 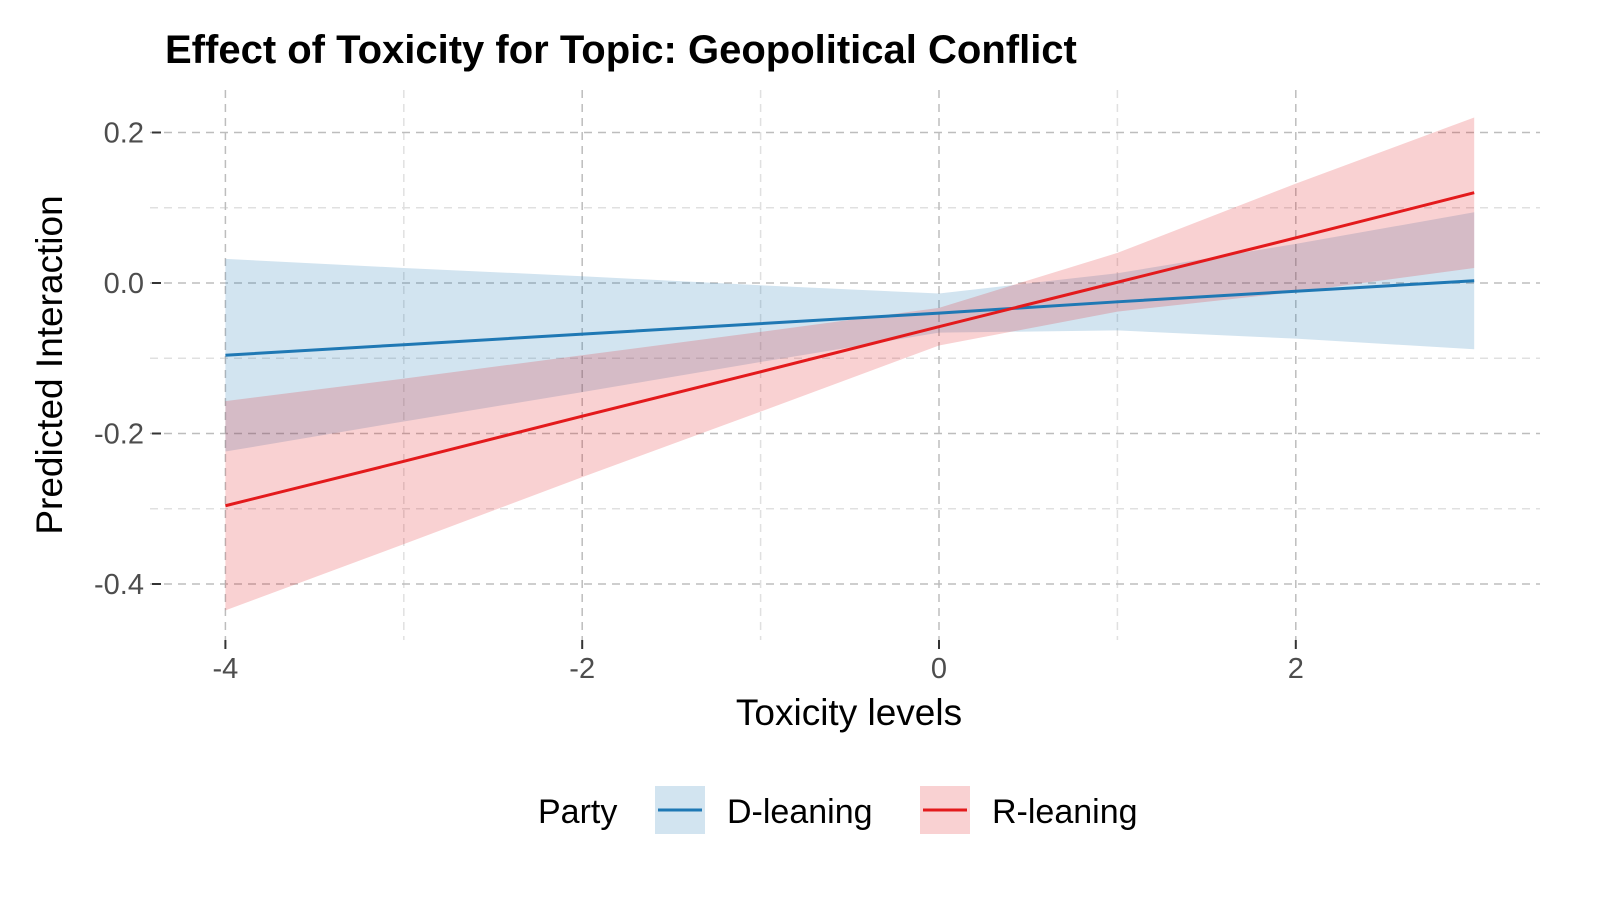 I want to click on x-tick-label: -2, so click(x=582, y=669).